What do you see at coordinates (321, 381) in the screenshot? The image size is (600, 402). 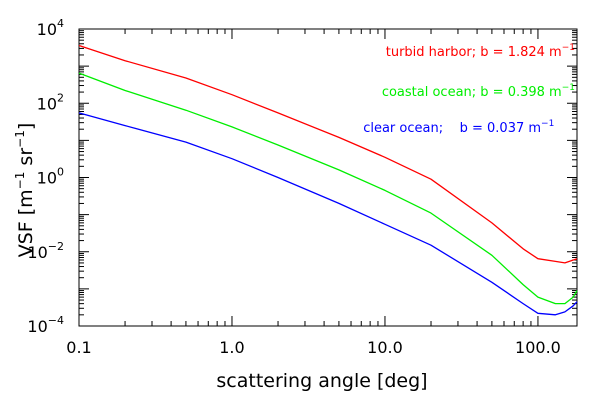 I see `x-axis-title: scattering angle [deg]` at bounding box center [321, 381].